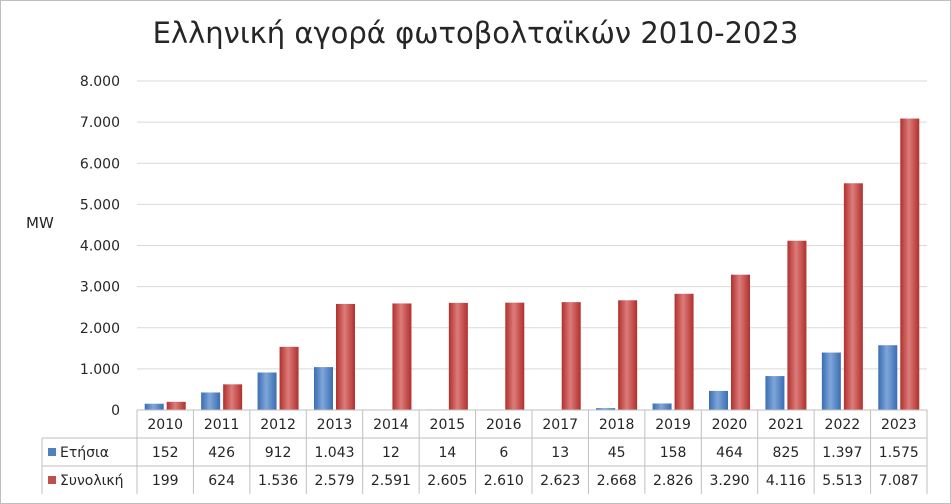 This screenshot has height=504, width=951. What do you see at coordinates (84, 453) in the screenshot?
I see `series-name: Ετήσια` at bounding box center [84, 453].